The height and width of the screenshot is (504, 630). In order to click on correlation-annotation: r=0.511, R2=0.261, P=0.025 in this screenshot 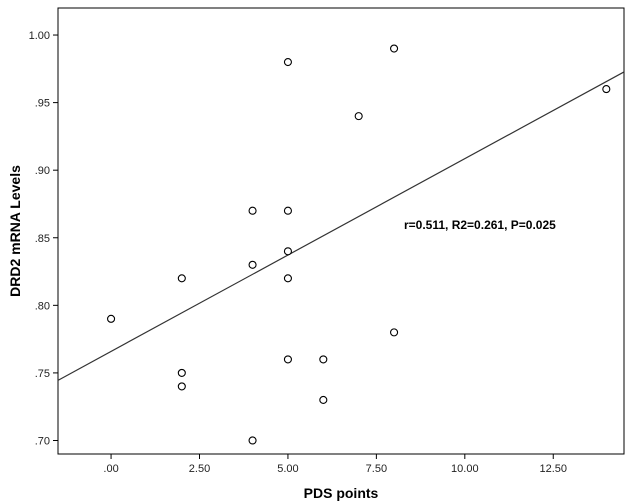, I will do `click(480, 225)`.